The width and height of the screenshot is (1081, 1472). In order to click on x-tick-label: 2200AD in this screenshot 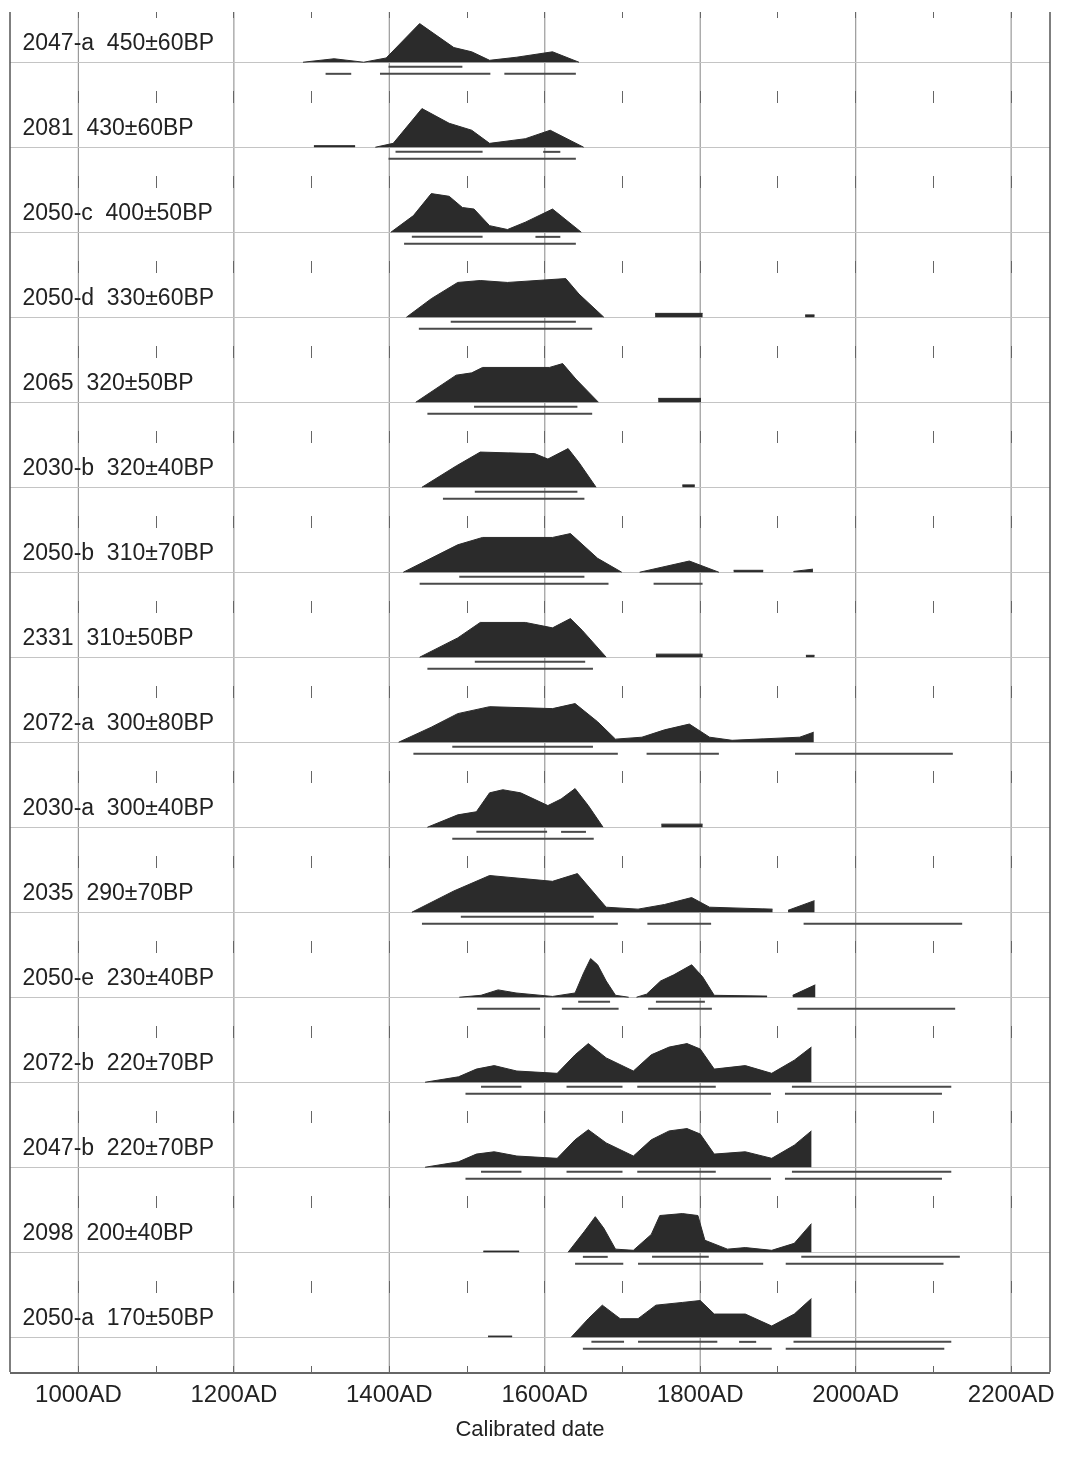, I will do `click(1011, 1394)`.